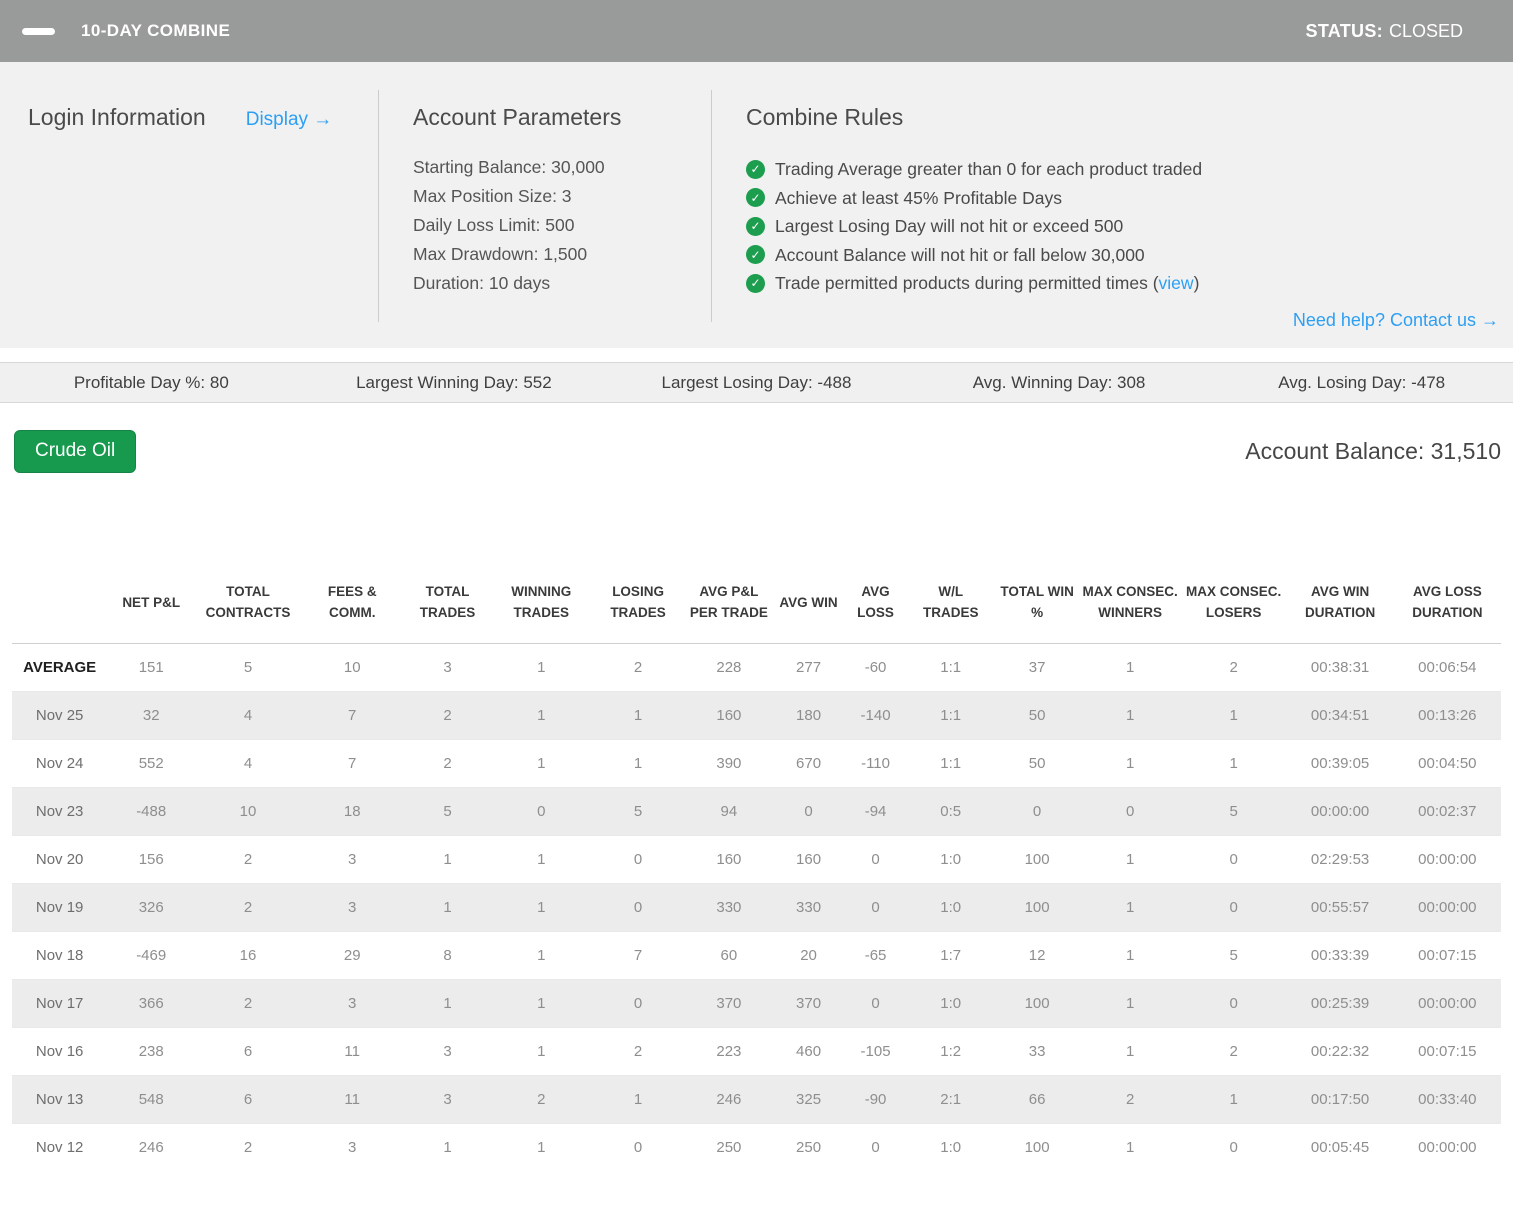 This screenshot has width=1513, height=1209. What do you see at coordinates (1037, 1148) in the screenshot?
I see `table-cell: 100` at bounding box center [1037, 1148].